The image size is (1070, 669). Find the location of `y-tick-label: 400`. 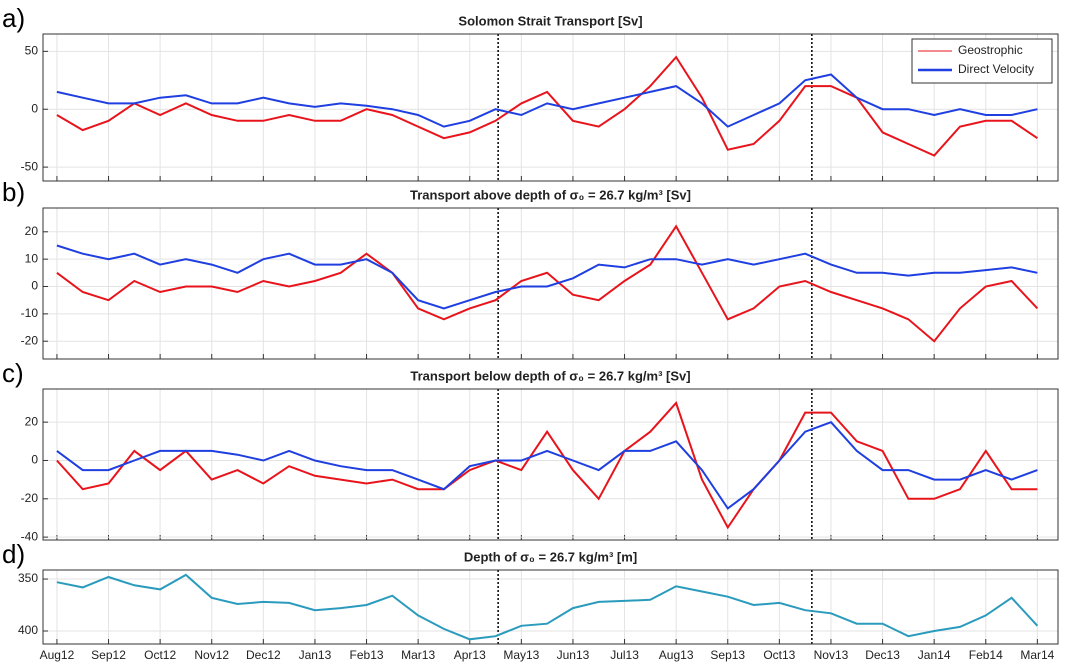

y-tick-label: 400 is located at coordinates (28, 630).